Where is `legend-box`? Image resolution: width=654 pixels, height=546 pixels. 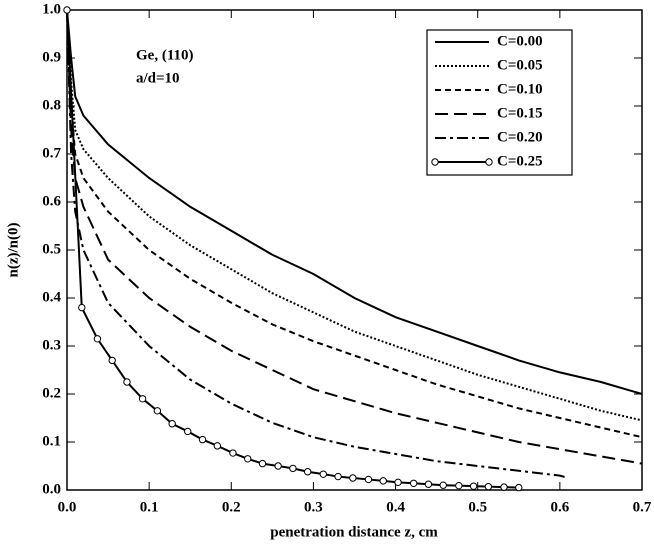 legend-box is located at coordinates (499, 102).